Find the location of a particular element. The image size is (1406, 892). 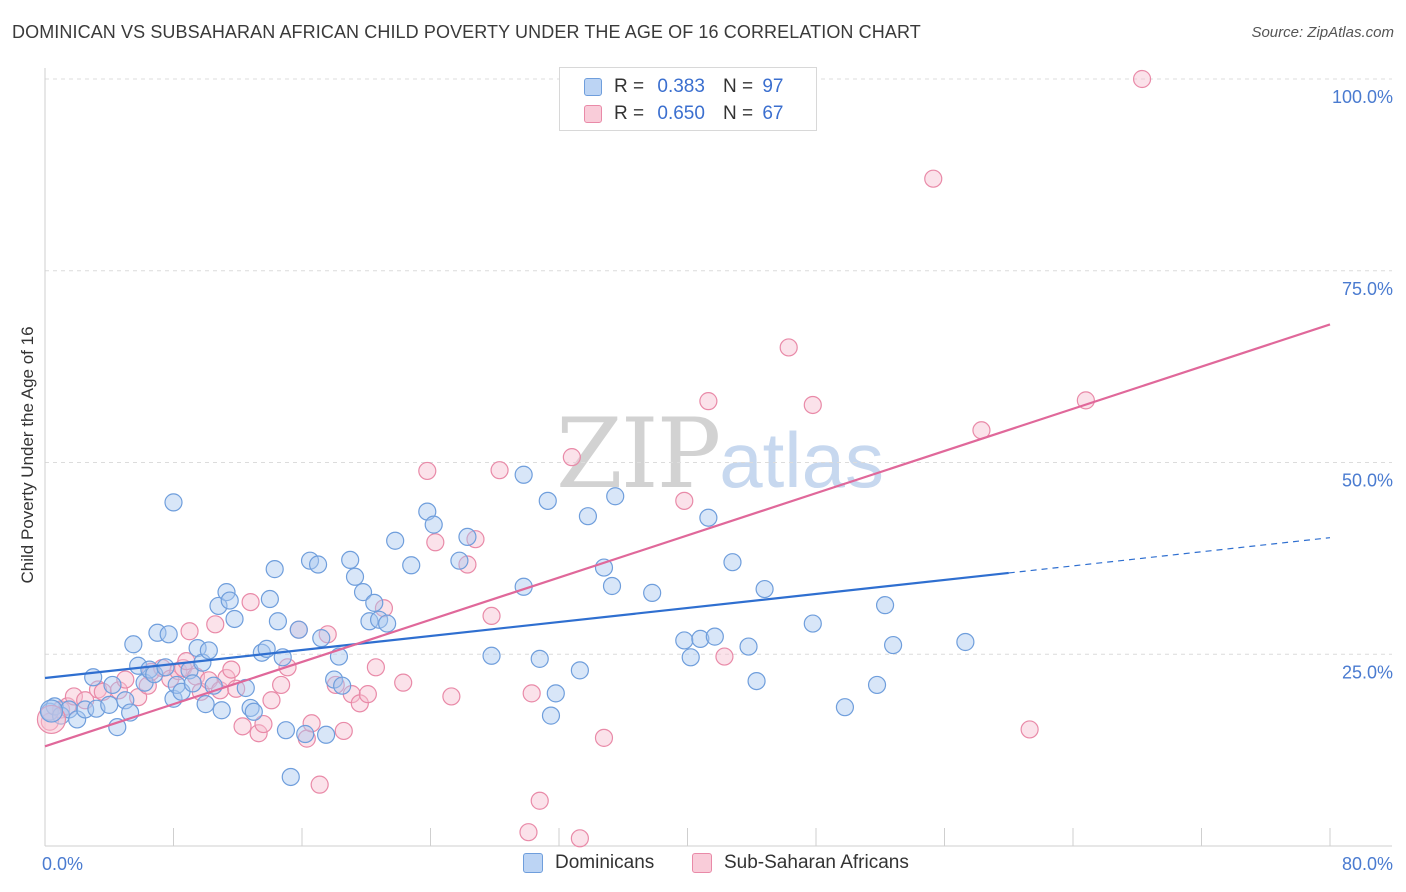

series-legend-dominicans: Dominicans is located at coordinates (588, 863).